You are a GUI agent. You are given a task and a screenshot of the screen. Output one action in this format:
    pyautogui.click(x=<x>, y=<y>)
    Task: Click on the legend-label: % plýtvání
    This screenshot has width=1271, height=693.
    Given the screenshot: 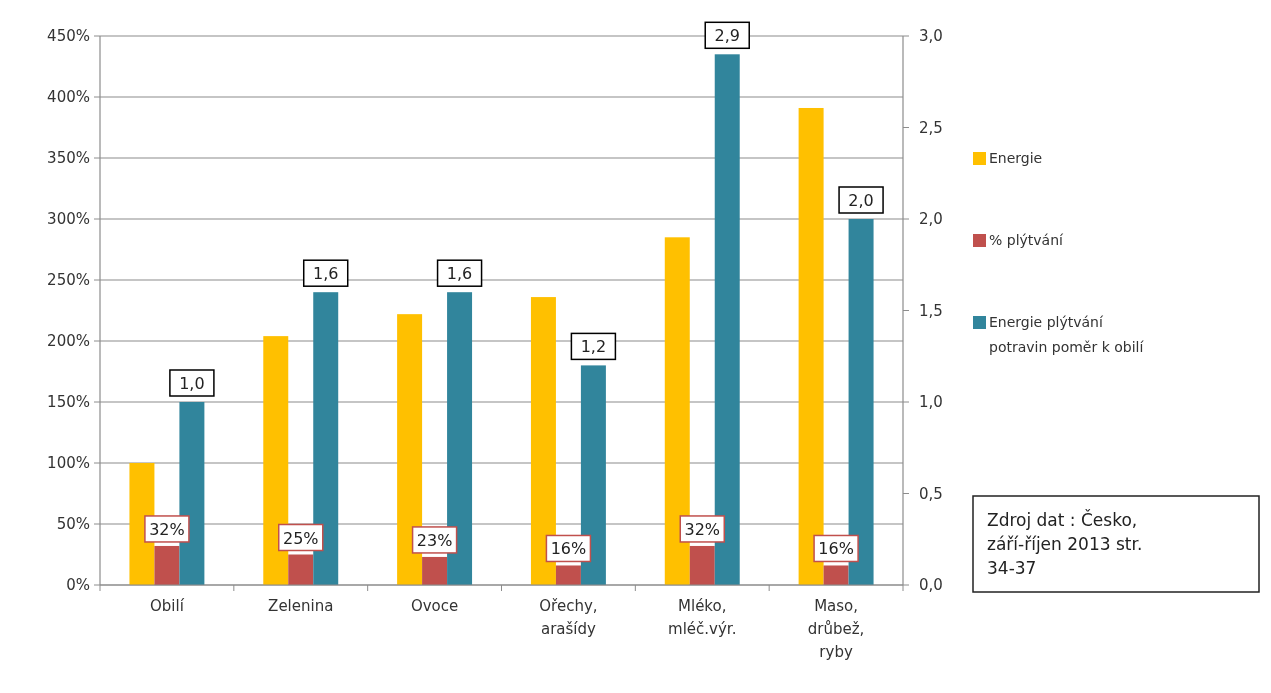 What is the action you would take?
    pyautogui.click(x=1027, y=240)
    